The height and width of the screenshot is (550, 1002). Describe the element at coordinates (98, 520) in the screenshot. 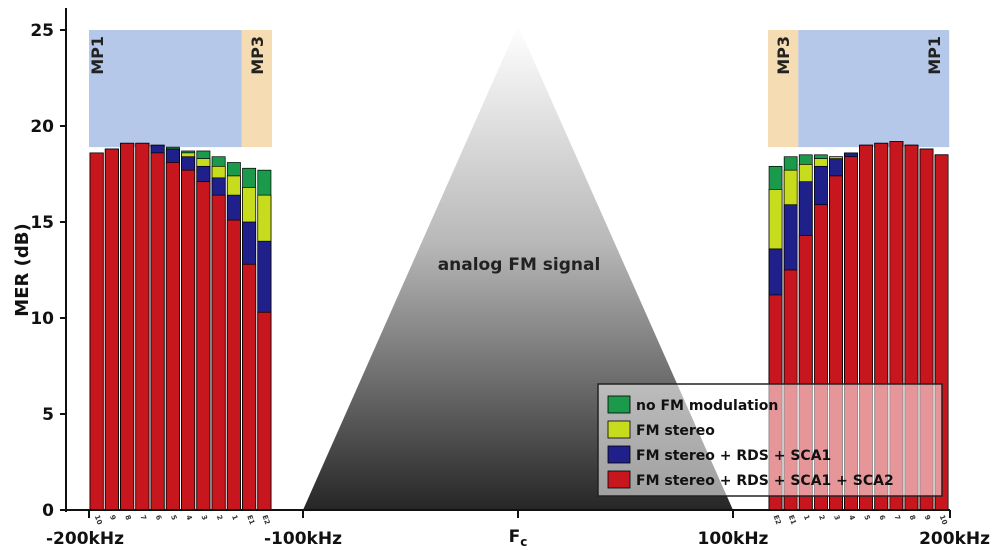

I see `lower_sideband-bin-label-0: 10` at that location.